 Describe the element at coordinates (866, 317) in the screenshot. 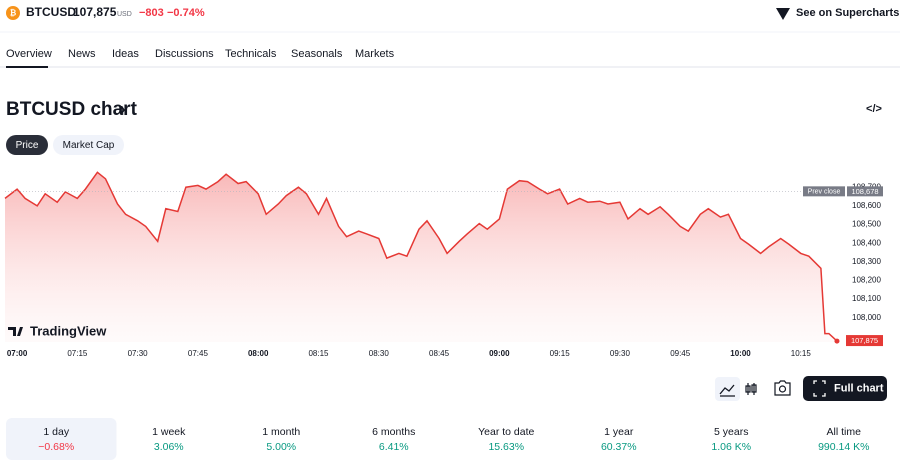

I see `y-tick-label: 108,000` at that location.